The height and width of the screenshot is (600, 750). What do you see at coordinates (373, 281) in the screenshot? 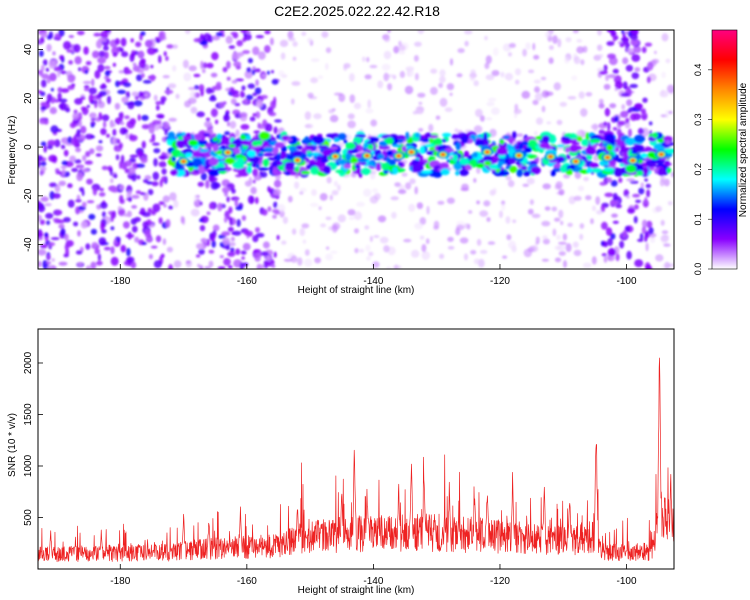
I see `x-tick-label: -140` at bounding box center [373, 281].